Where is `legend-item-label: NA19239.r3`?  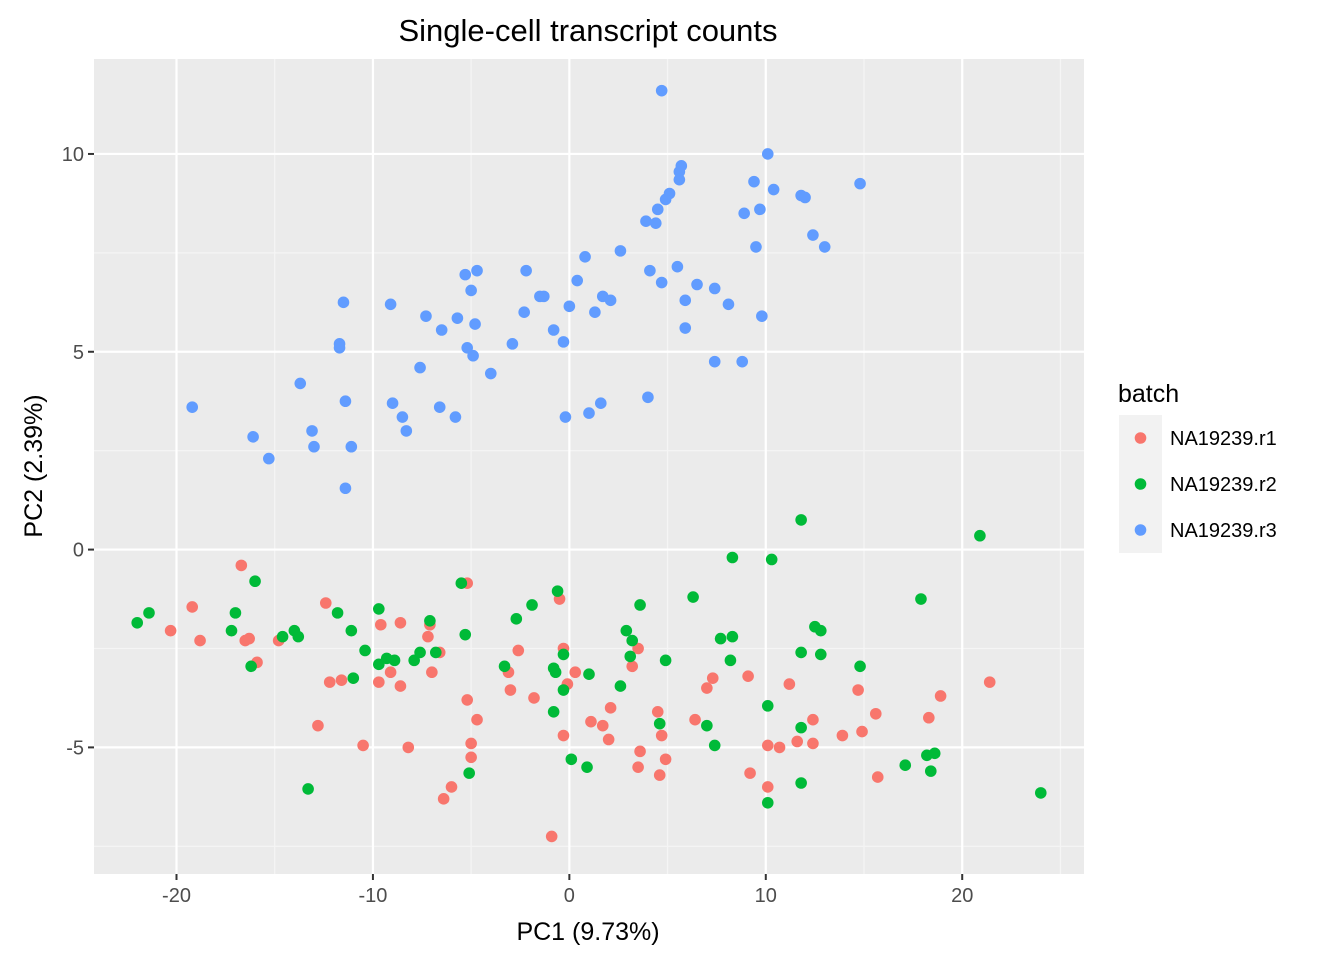
legend-item-label: NA19239.r3 is located at coordinates (1223, 531).